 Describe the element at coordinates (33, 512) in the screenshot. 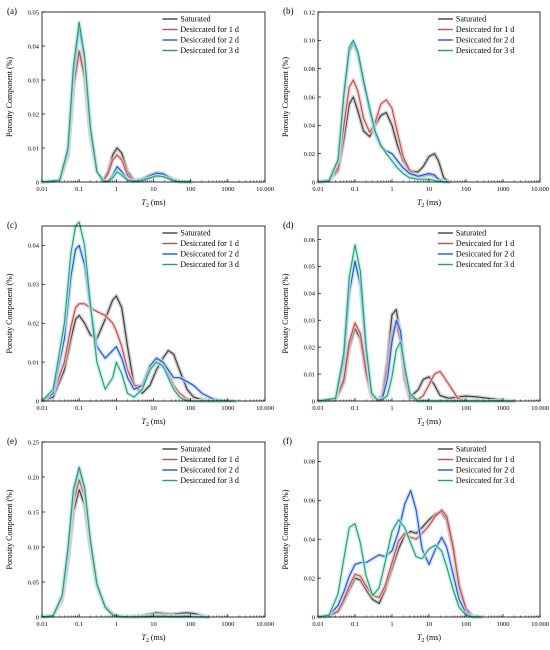

I see `y-tick-label: 0.15` at that location.